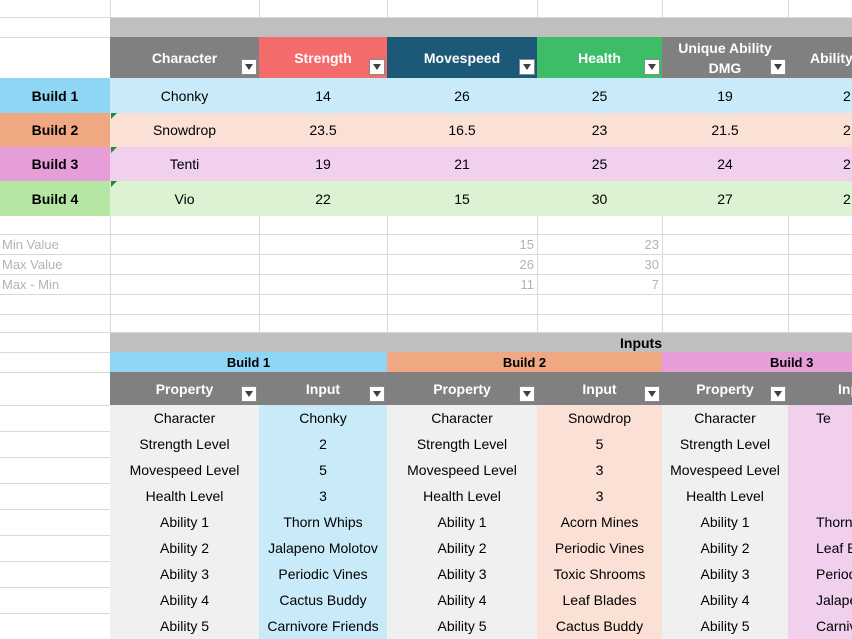  What do you see at coordinates (55, 95) in the screenshot?
I see `row-label-build-1: Build 1` at bounding box center [55, 95].